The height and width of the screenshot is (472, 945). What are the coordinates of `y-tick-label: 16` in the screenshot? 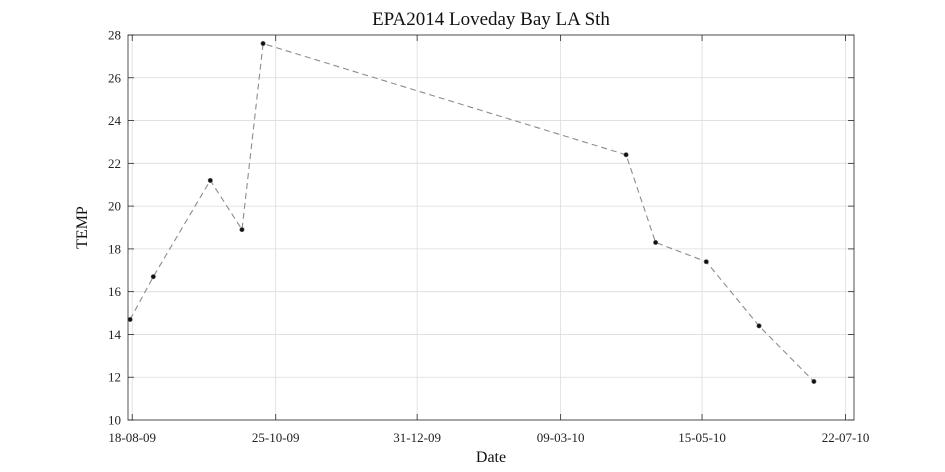 It's located at (115, 291).